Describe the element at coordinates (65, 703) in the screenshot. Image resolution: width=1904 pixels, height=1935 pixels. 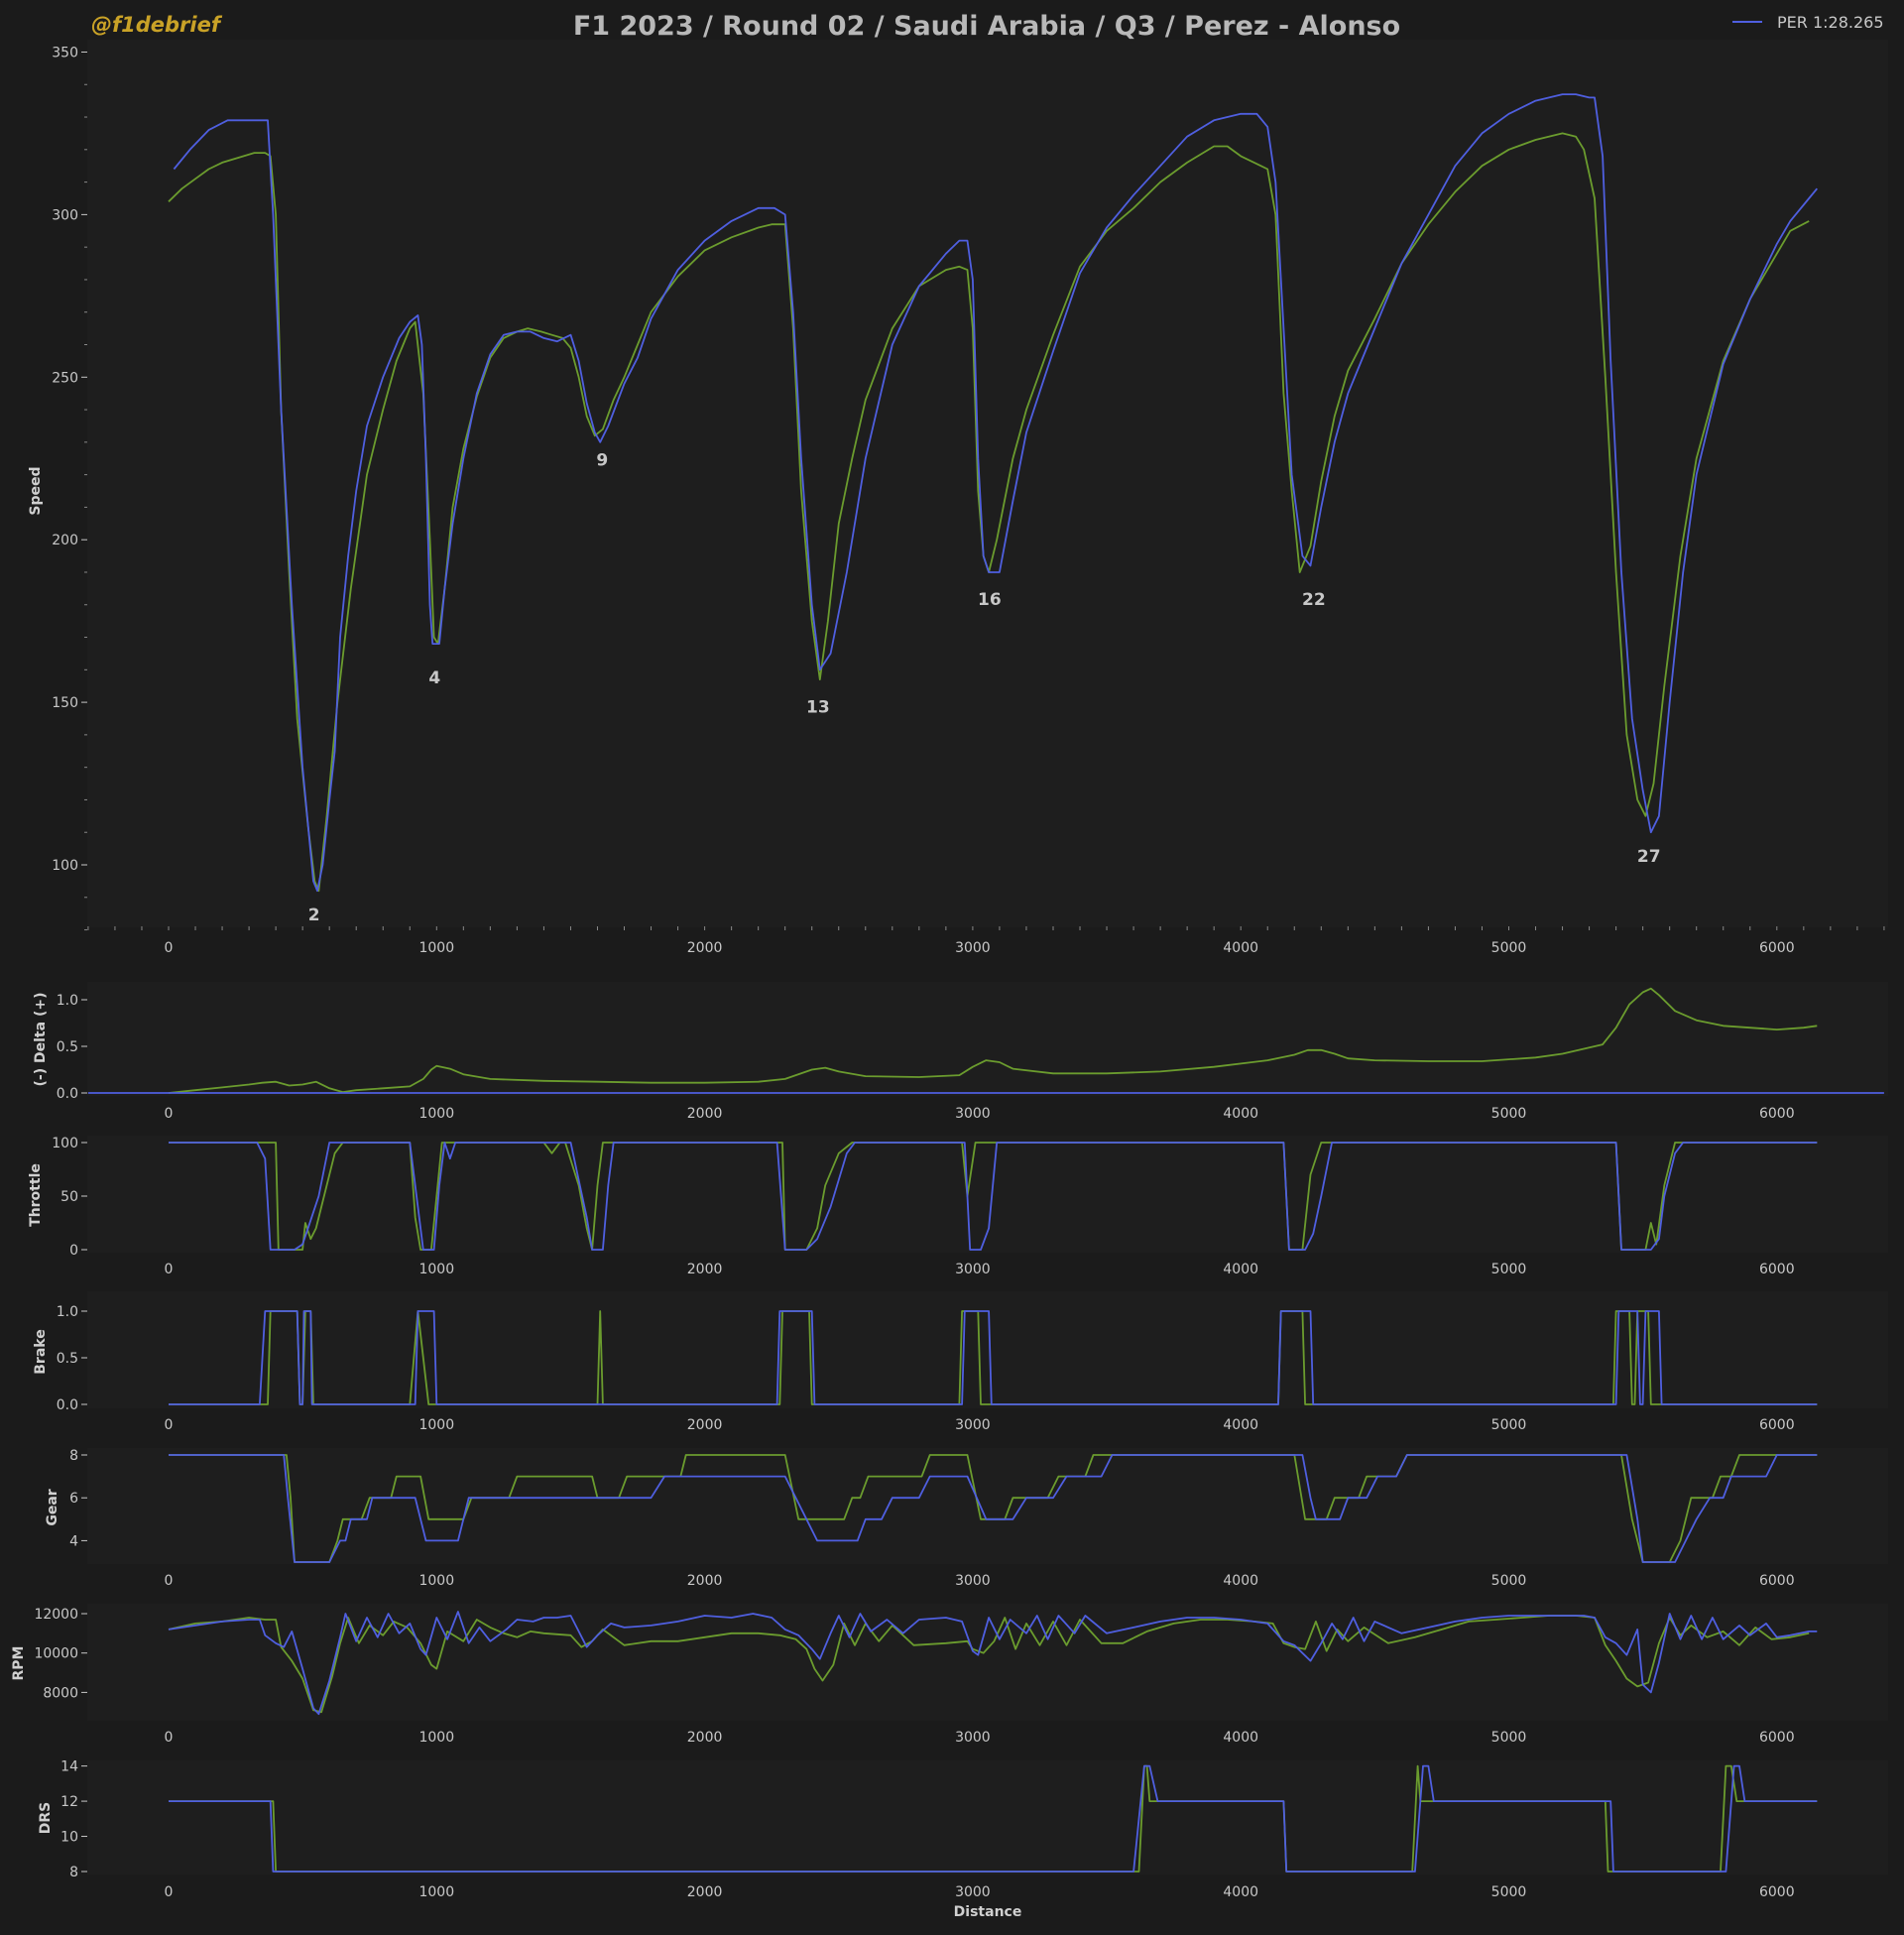
I see `y-tick-label: 150` at that location.